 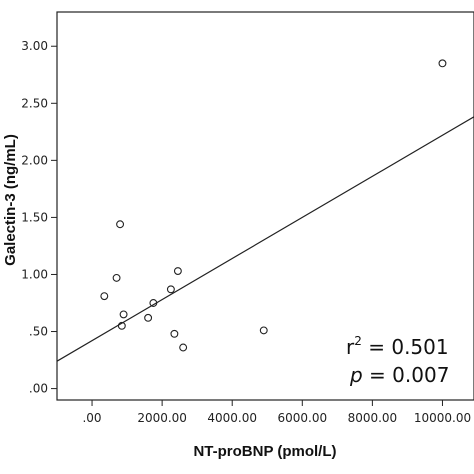 What do you see at coordinates (358, 341) in the screenshot?
I see `r-exponent: 2` at bounding box center [358, 341].